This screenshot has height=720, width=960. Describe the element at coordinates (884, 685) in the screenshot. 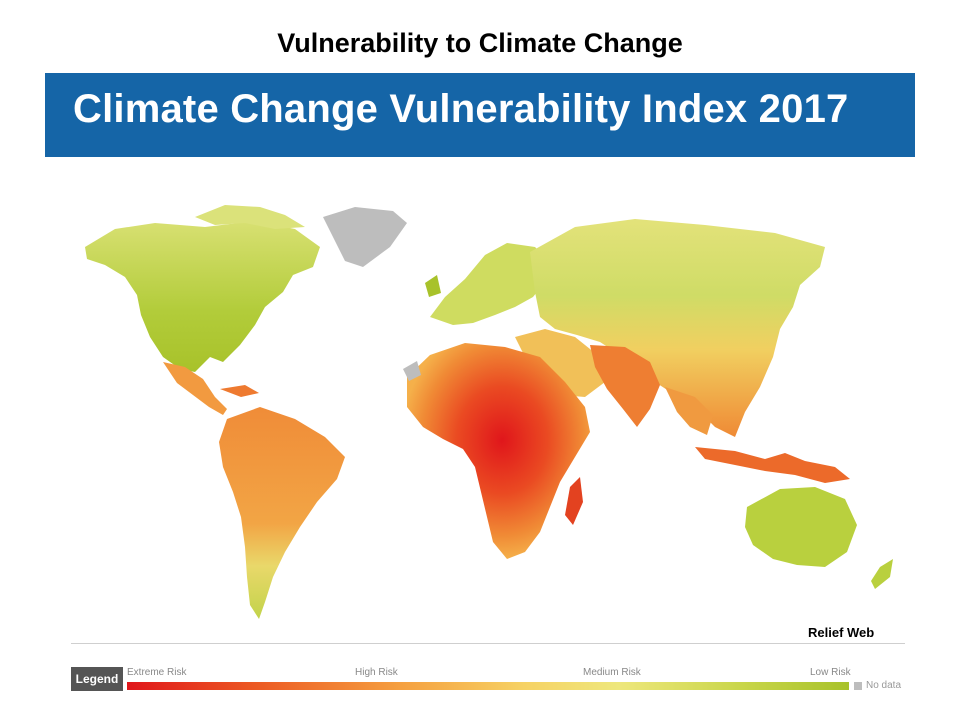

I see `no-data-label: No data` at that location.